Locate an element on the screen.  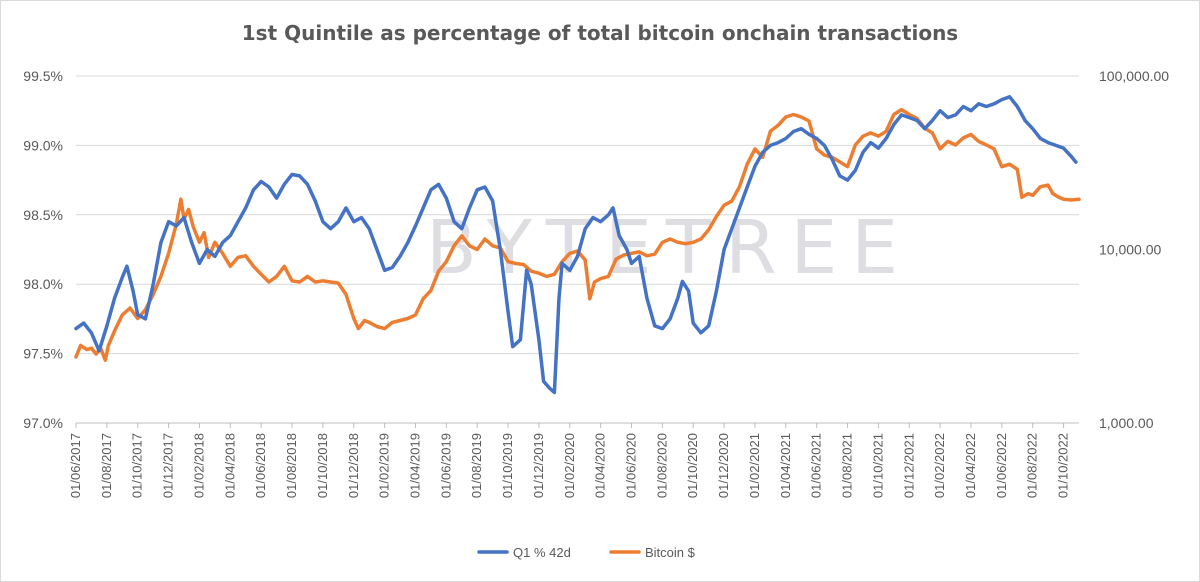
x-axis-tick-label: 01/08/2017 is located at coordinates (106, 465).